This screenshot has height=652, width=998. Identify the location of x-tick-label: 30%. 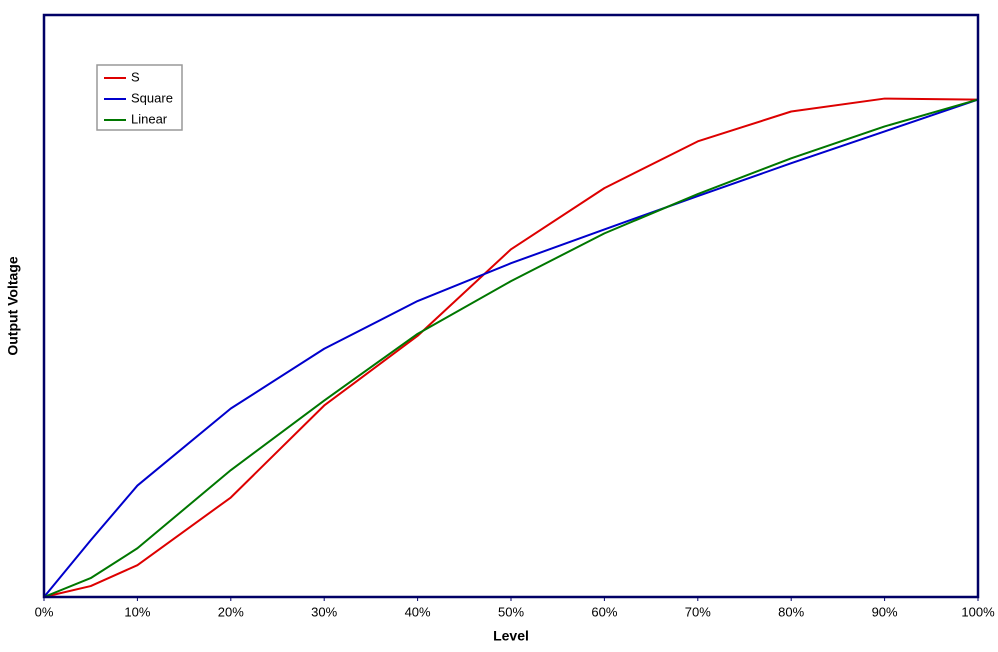
(324, 611).